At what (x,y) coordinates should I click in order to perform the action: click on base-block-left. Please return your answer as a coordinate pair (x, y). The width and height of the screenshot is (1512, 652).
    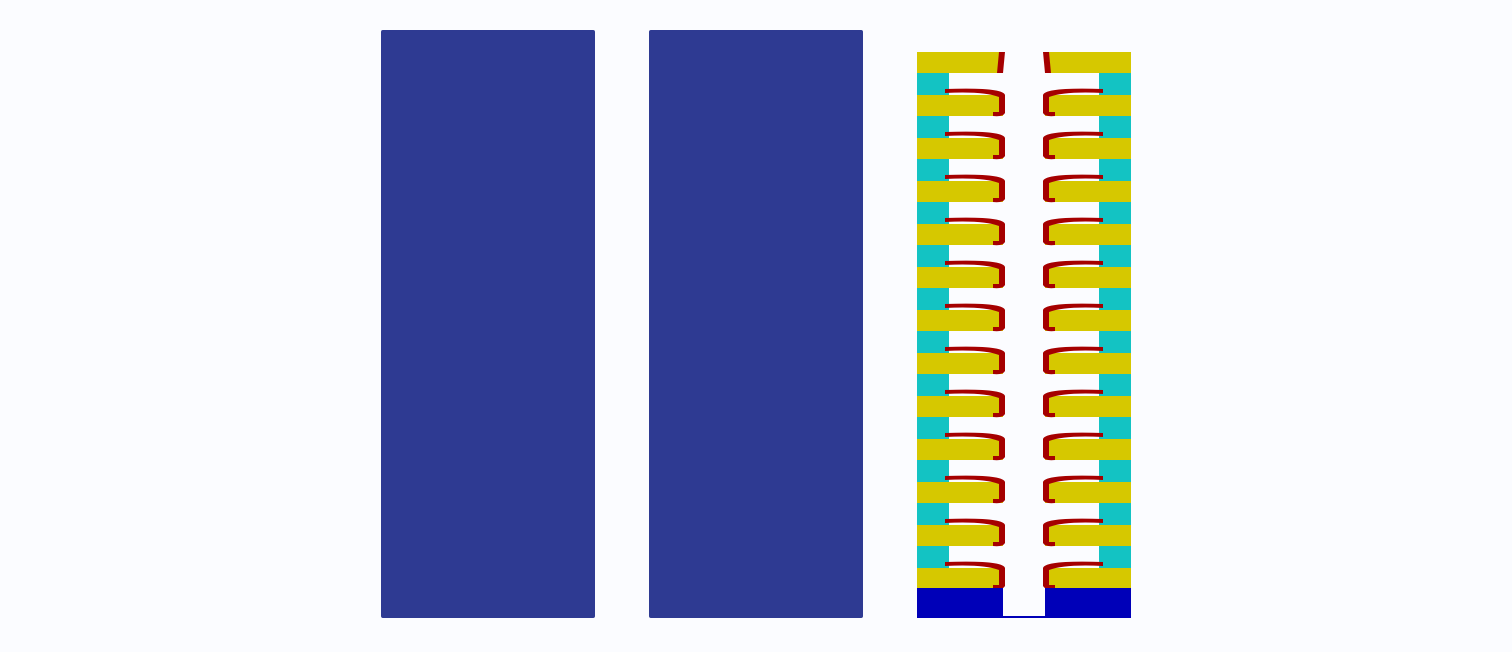
    Looking at the image, I should click on (960, 603).